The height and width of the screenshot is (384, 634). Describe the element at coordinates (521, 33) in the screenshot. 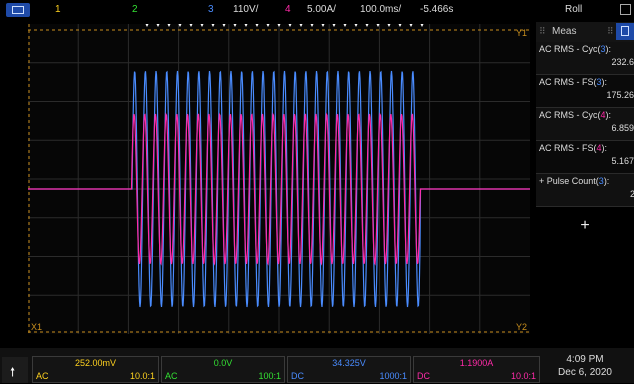

I see `cursor-y1-label: Y1` at that location.